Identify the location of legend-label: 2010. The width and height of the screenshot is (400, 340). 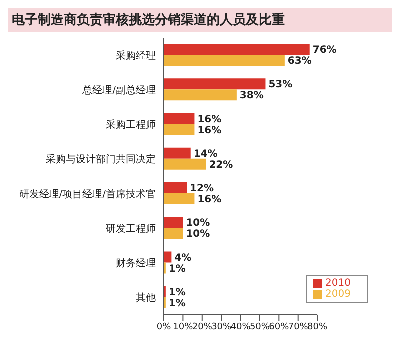
(338, 283).